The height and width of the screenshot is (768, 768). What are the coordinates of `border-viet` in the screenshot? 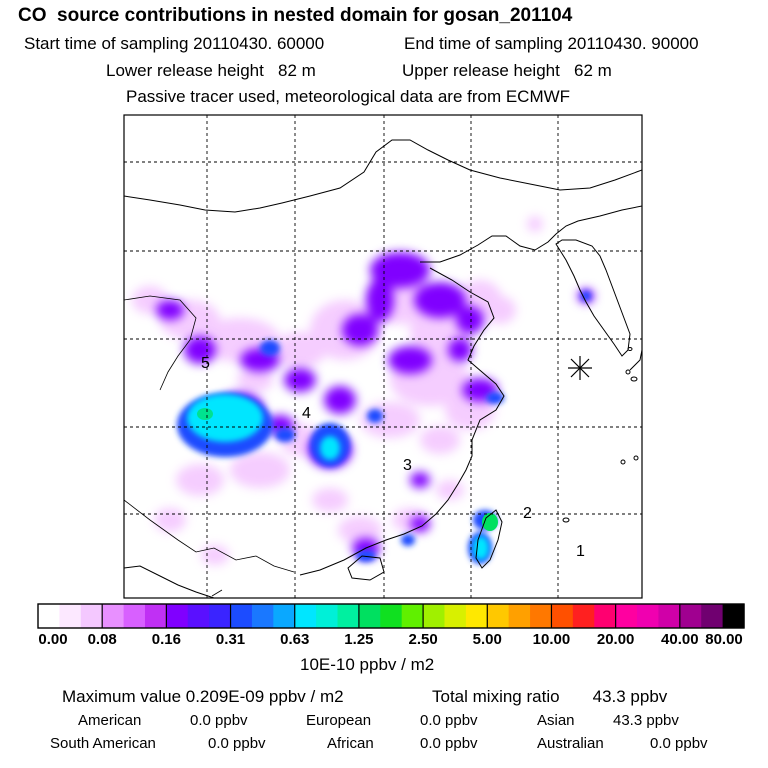 It's located at (217, 593).